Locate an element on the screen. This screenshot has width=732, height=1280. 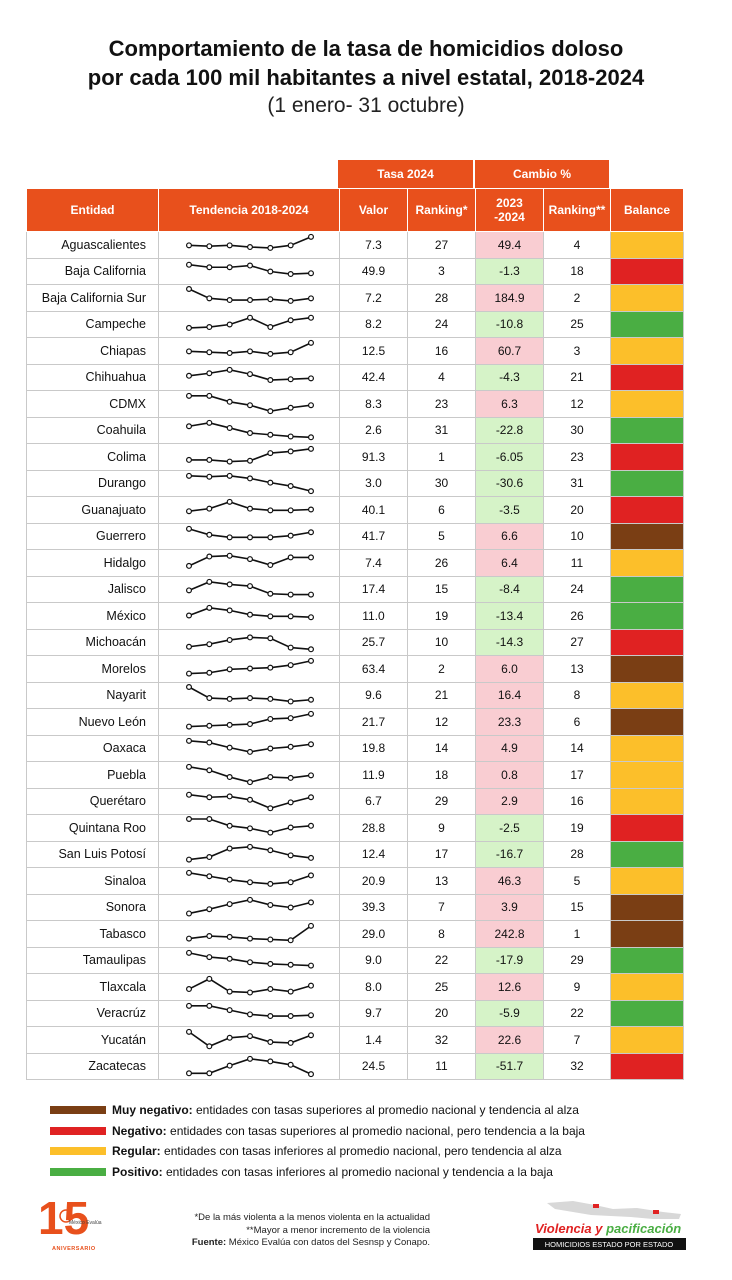
cell-cambio: -51.7 is located at coordinates (509, 1066).